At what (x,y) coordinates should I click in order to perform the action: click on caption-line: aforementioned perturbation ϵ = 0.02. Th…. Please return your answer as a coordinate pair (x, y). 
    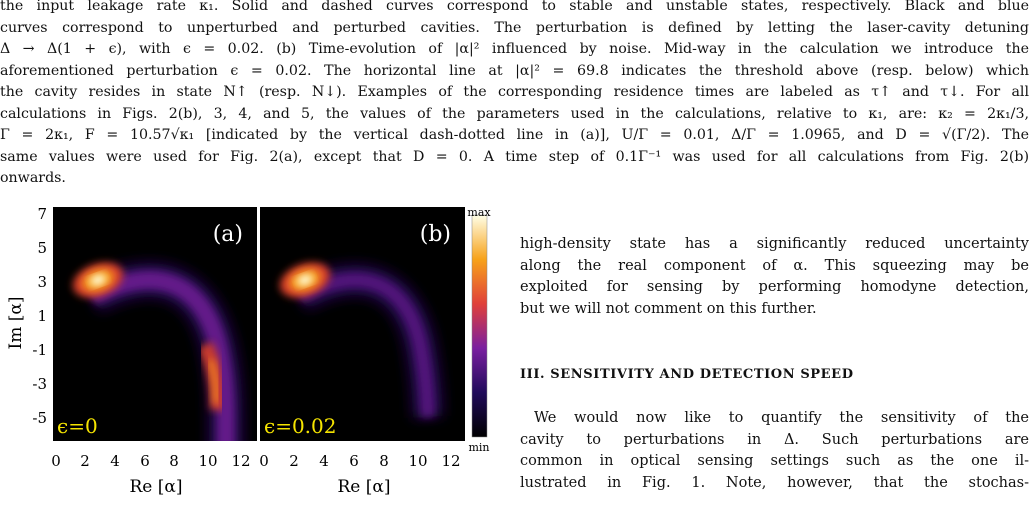
    Looking at the image, I should click on (514, 70).